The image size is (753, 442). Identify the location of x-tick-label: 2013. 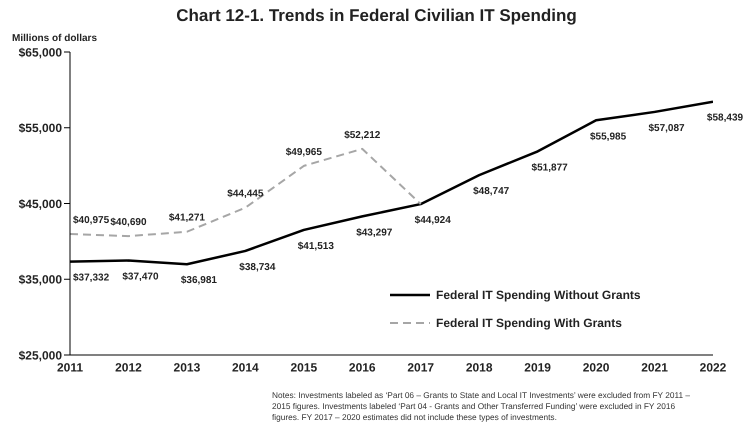
(187, 367).